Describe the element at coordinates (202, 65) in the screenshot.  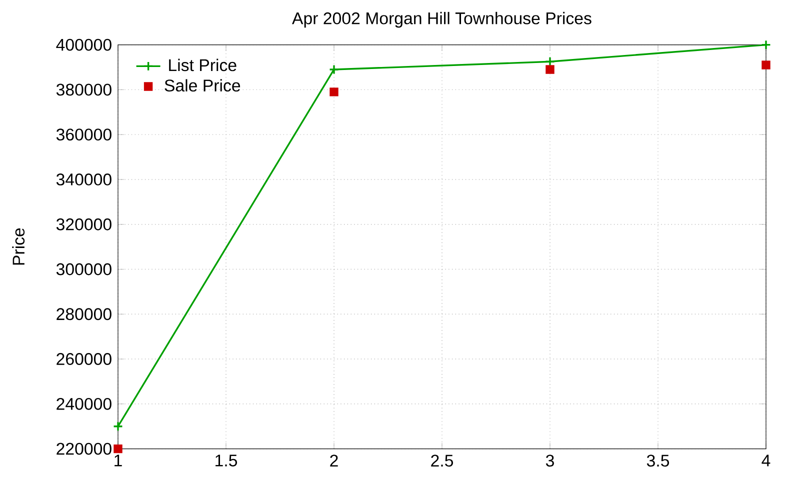
I see `legend-label: List Price` at that location.